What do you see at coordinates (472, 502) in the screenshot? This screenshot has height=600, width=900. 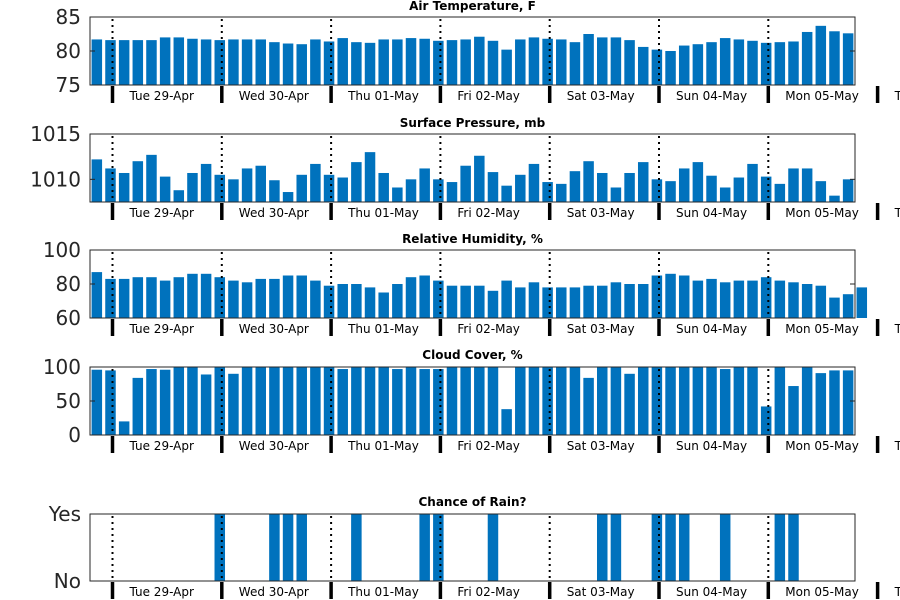 I see `chart-title: Chance of Rain?` at bounding box center [472, 502].